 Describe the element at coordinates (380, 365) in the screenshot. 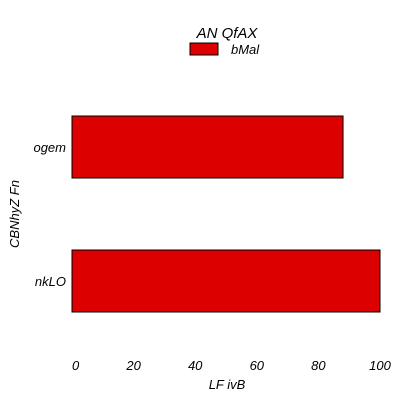

I see `x-tick-label: 100` at that location.